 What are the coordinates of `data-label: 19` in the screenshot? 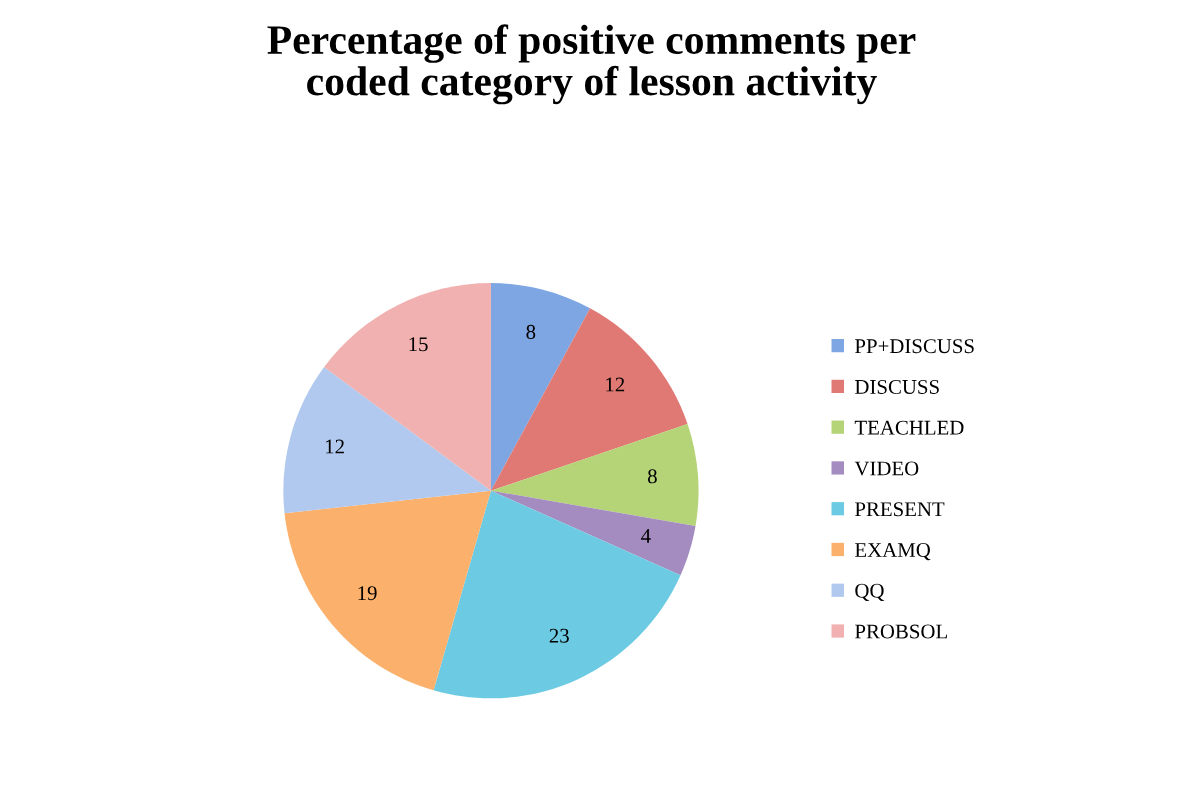 It's located at (367, 593).